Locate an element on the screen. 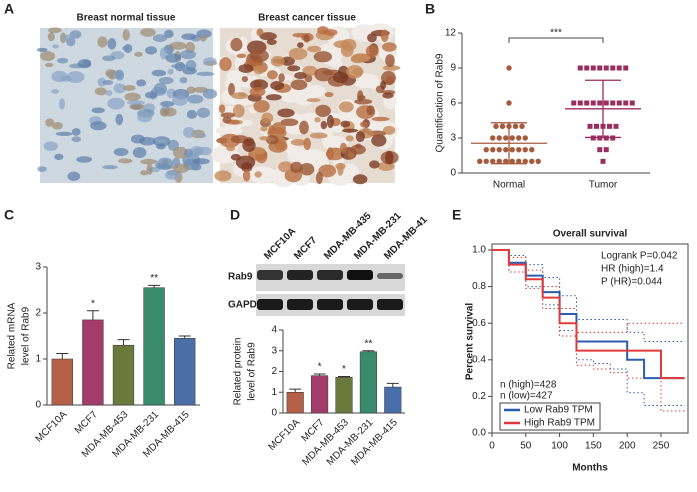  survival-line is located at coordinates (588, 314).